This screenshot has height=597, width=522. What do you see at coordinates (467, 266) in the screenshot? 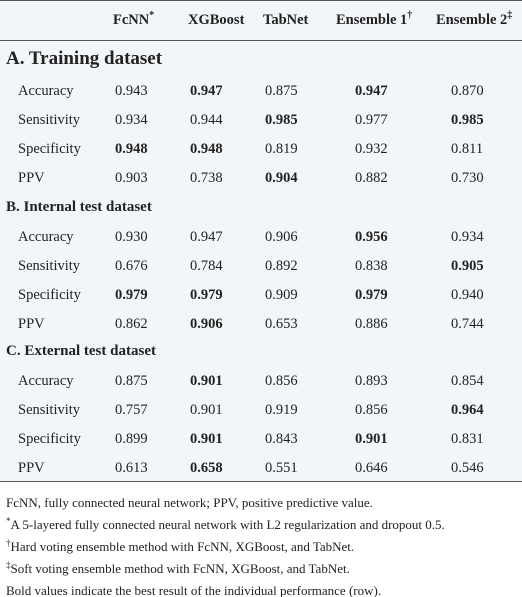
I see `cell-value: 0.905` at bounding box center [467, 266].